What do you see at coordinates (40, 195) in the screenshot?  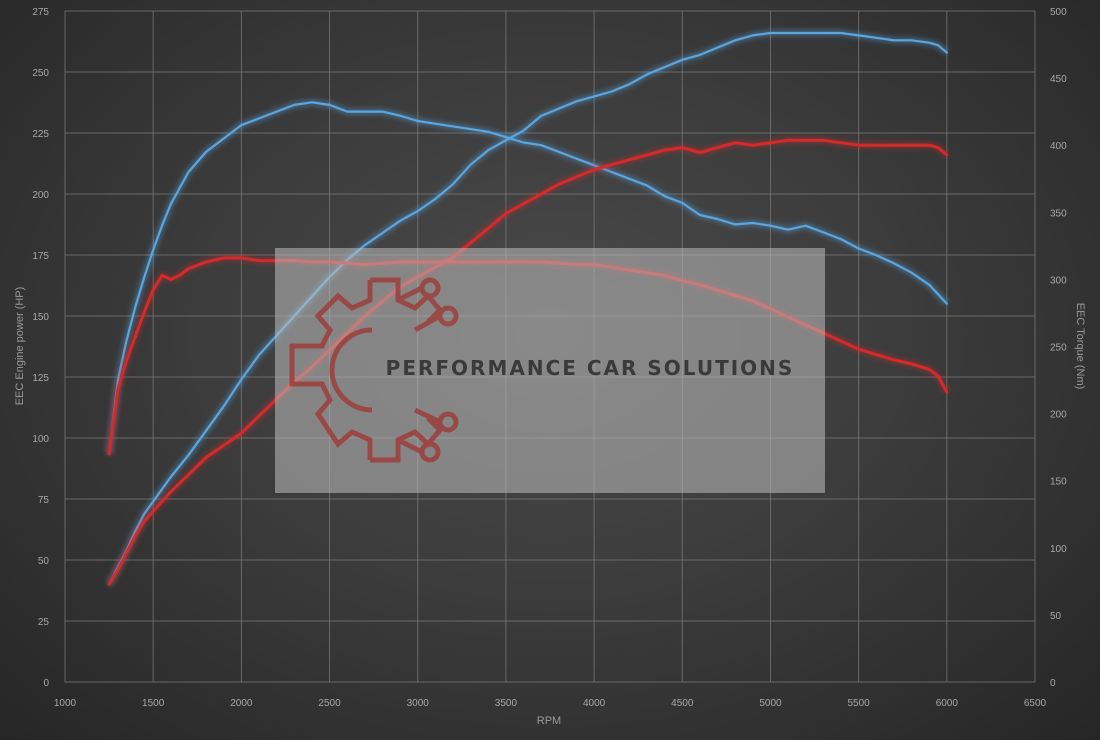 I see `y-left-tick-label: 200` at bounding box center [40, 195].